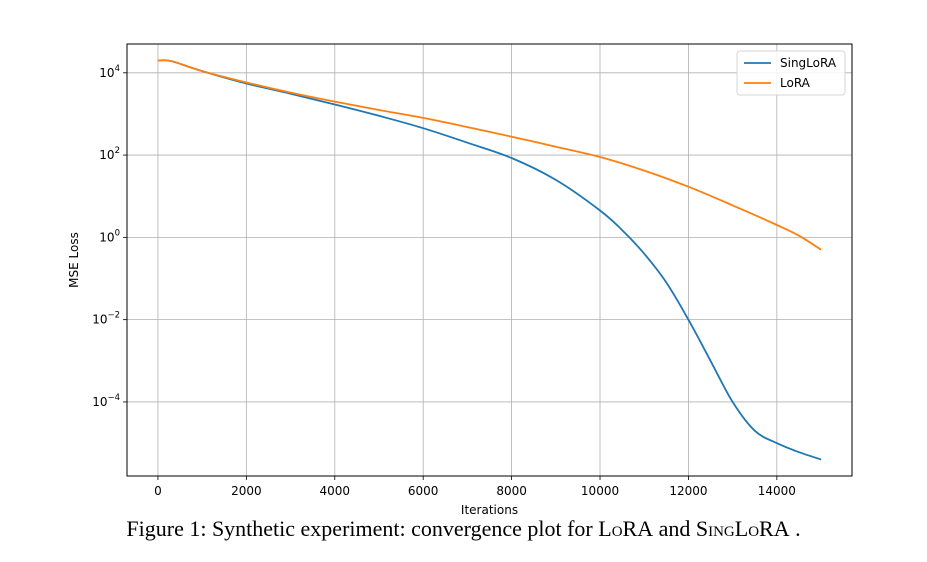 This screenshot has width=927, height=562. I want to click on y-tick-label: 10², so click(109, 154).